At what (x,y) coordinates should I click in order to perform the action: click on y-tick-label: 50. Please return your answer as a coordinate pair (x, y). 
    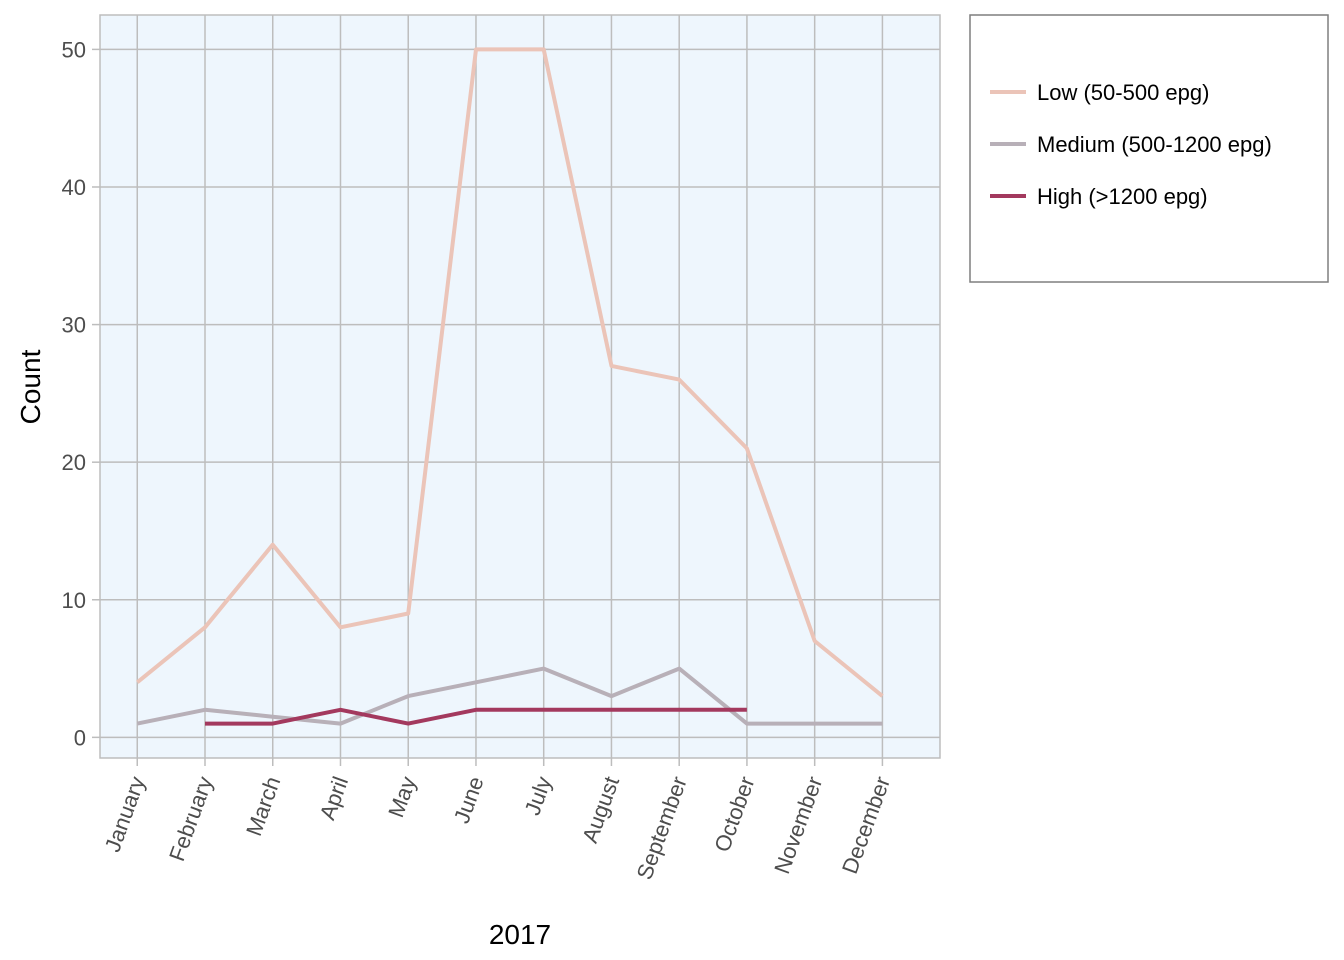
    Looking at the image, I should click on (74, 49).